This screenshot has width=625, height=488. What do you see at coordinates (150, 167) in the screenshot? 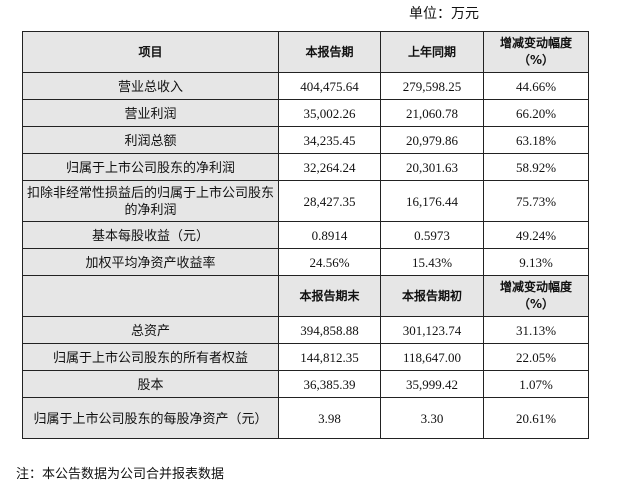
I see `row-label: 归属于上市公司股东的净利润` at bounding box center [150, 167].